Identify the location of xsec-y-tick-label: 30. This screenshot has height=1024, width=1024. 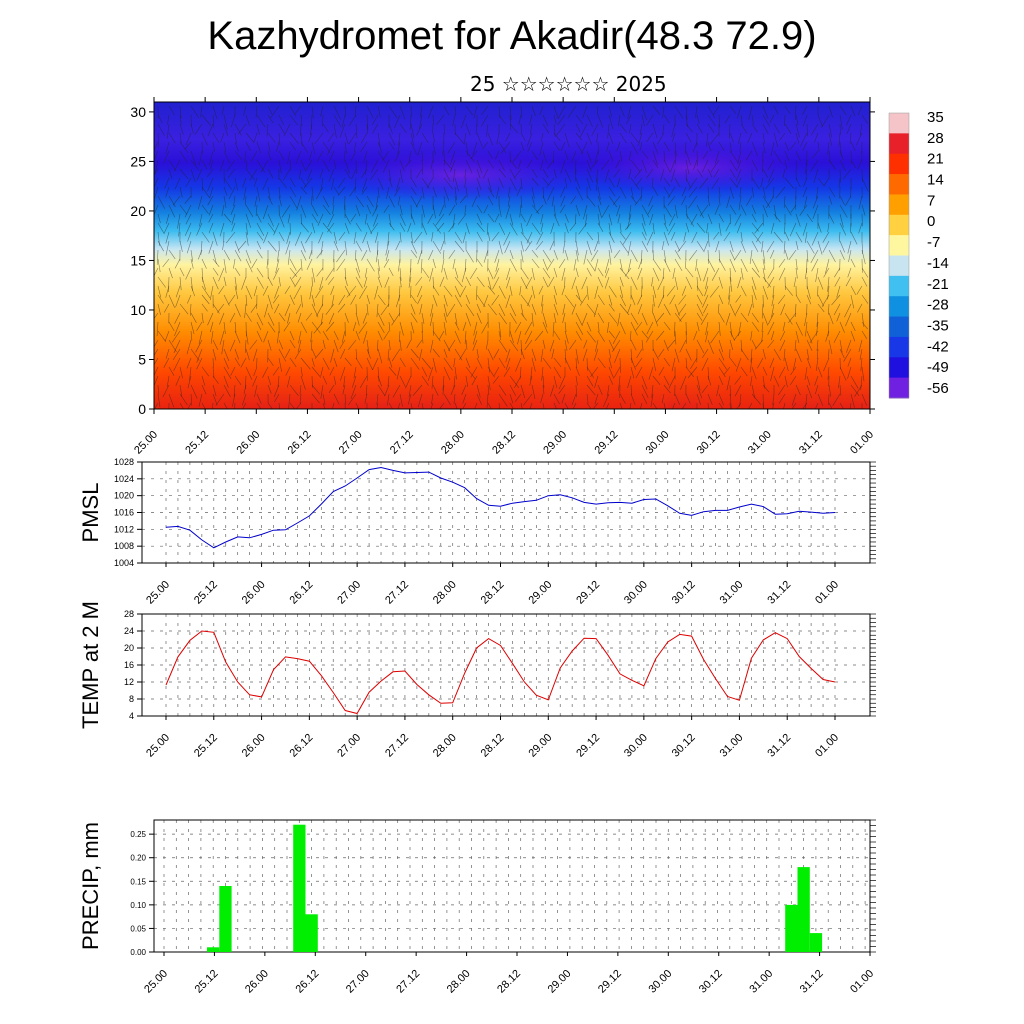
(138, 112).